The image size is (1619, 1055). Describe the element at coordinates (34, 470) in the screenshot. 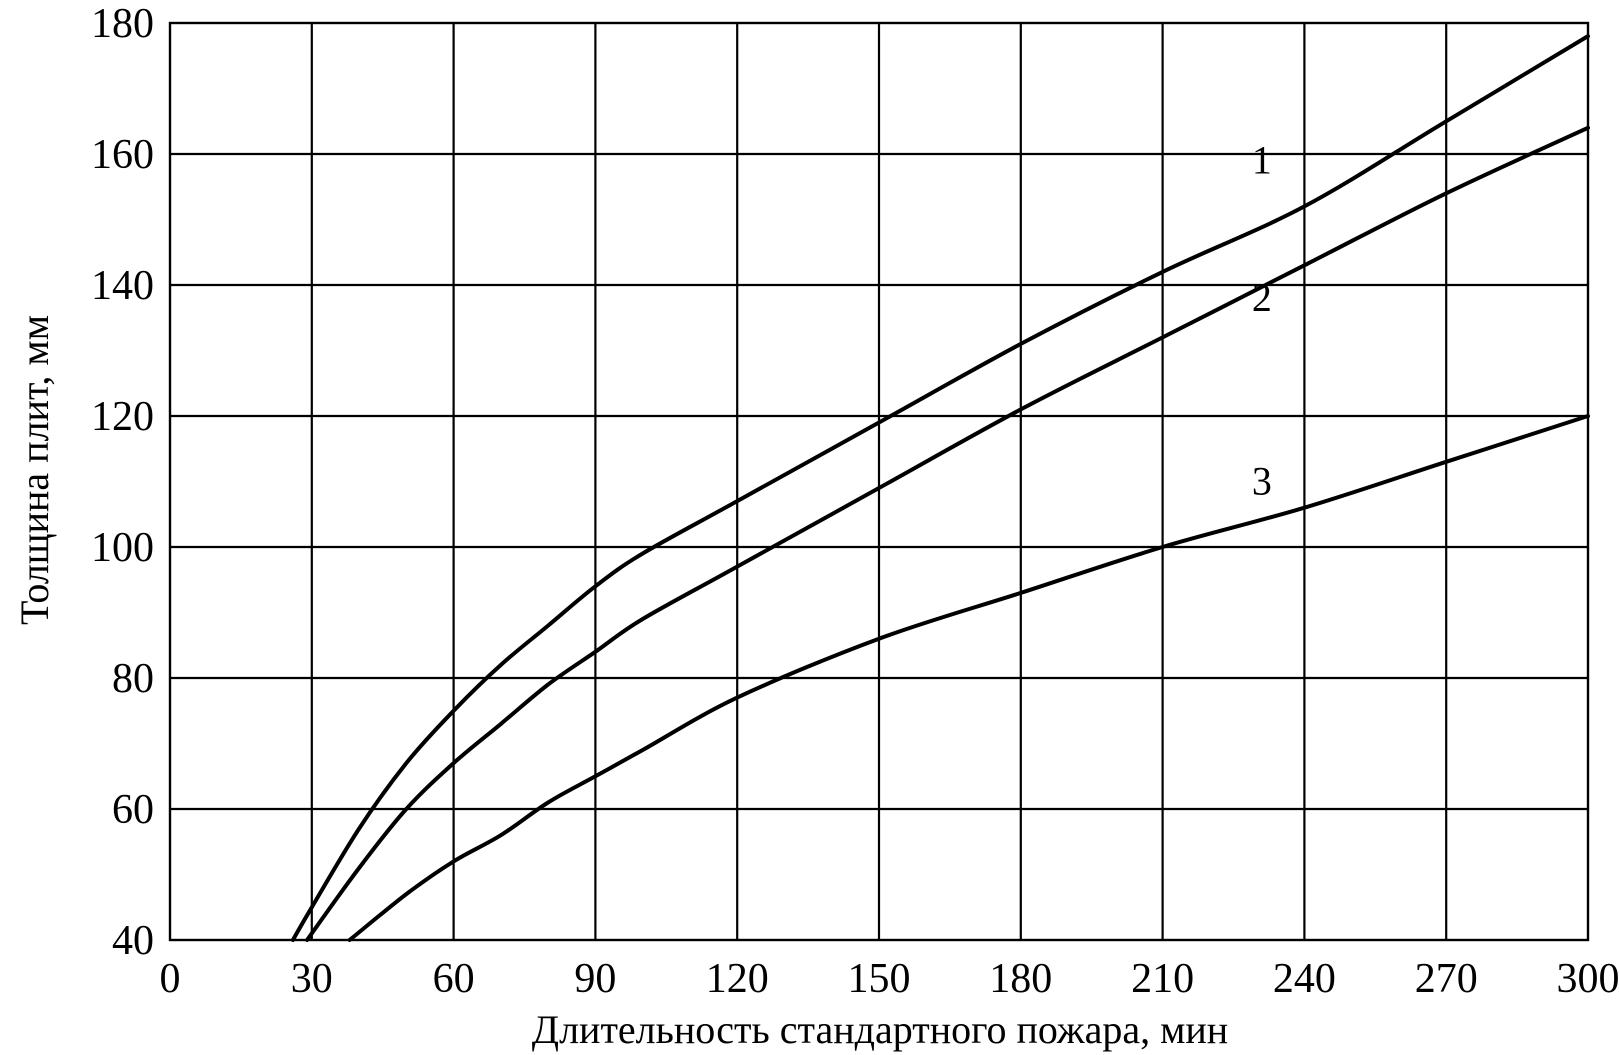

I see `y-axis-title: Толщина плит, мм` at that location.